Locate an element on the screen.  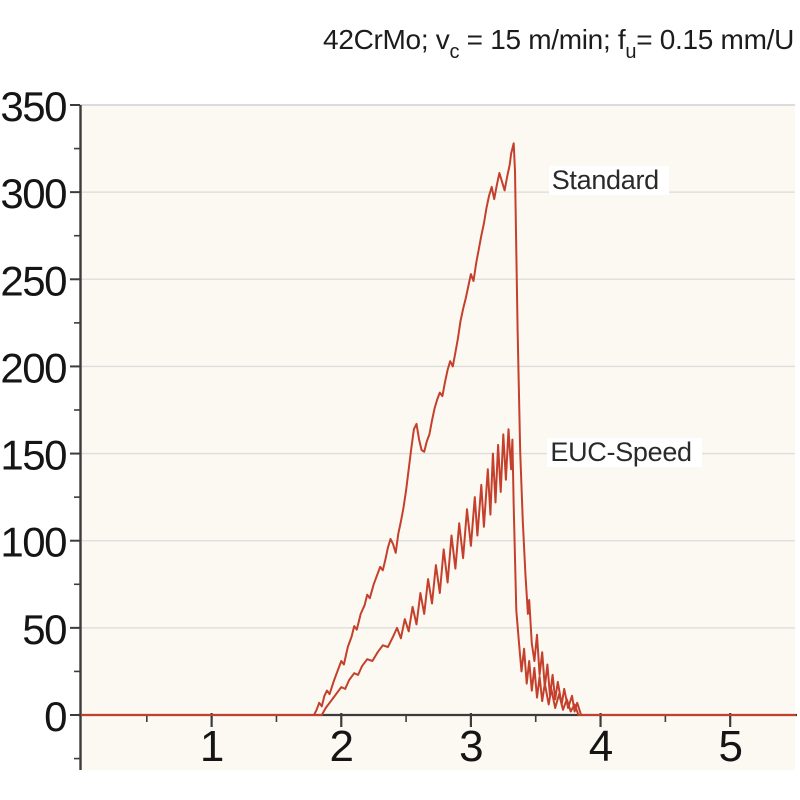
series-label-euc-speed: EUC-Speed is located at coordinates (624, 452).